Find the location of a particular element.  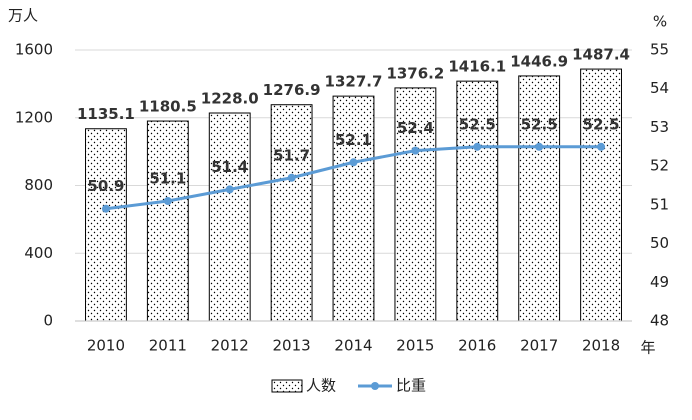

line-value-label: 51.4 is located at coordinates (229, 167).